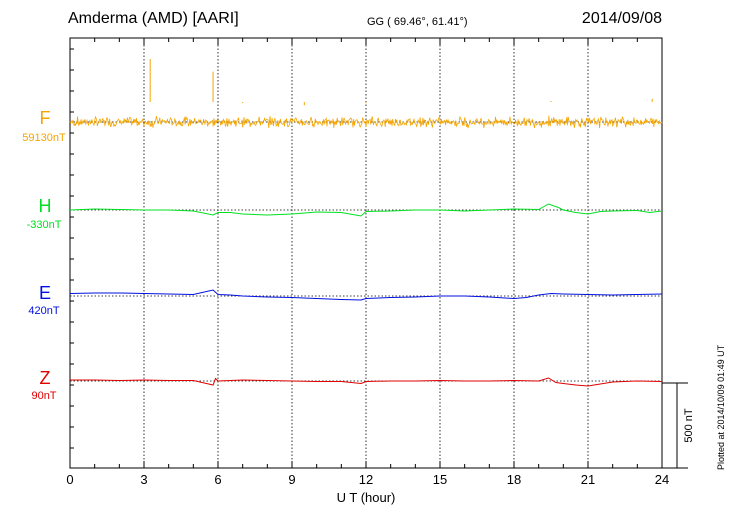 The image size is (730, 520). Describe the element at coordinates (588, 479) in the screenshot. I see `x-tick-label-21: 21` at that location.